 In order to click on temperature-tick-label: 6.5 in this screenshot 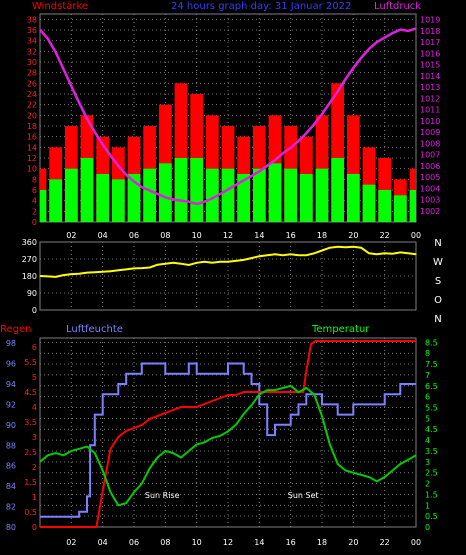, I will do `click(431, 386)`.